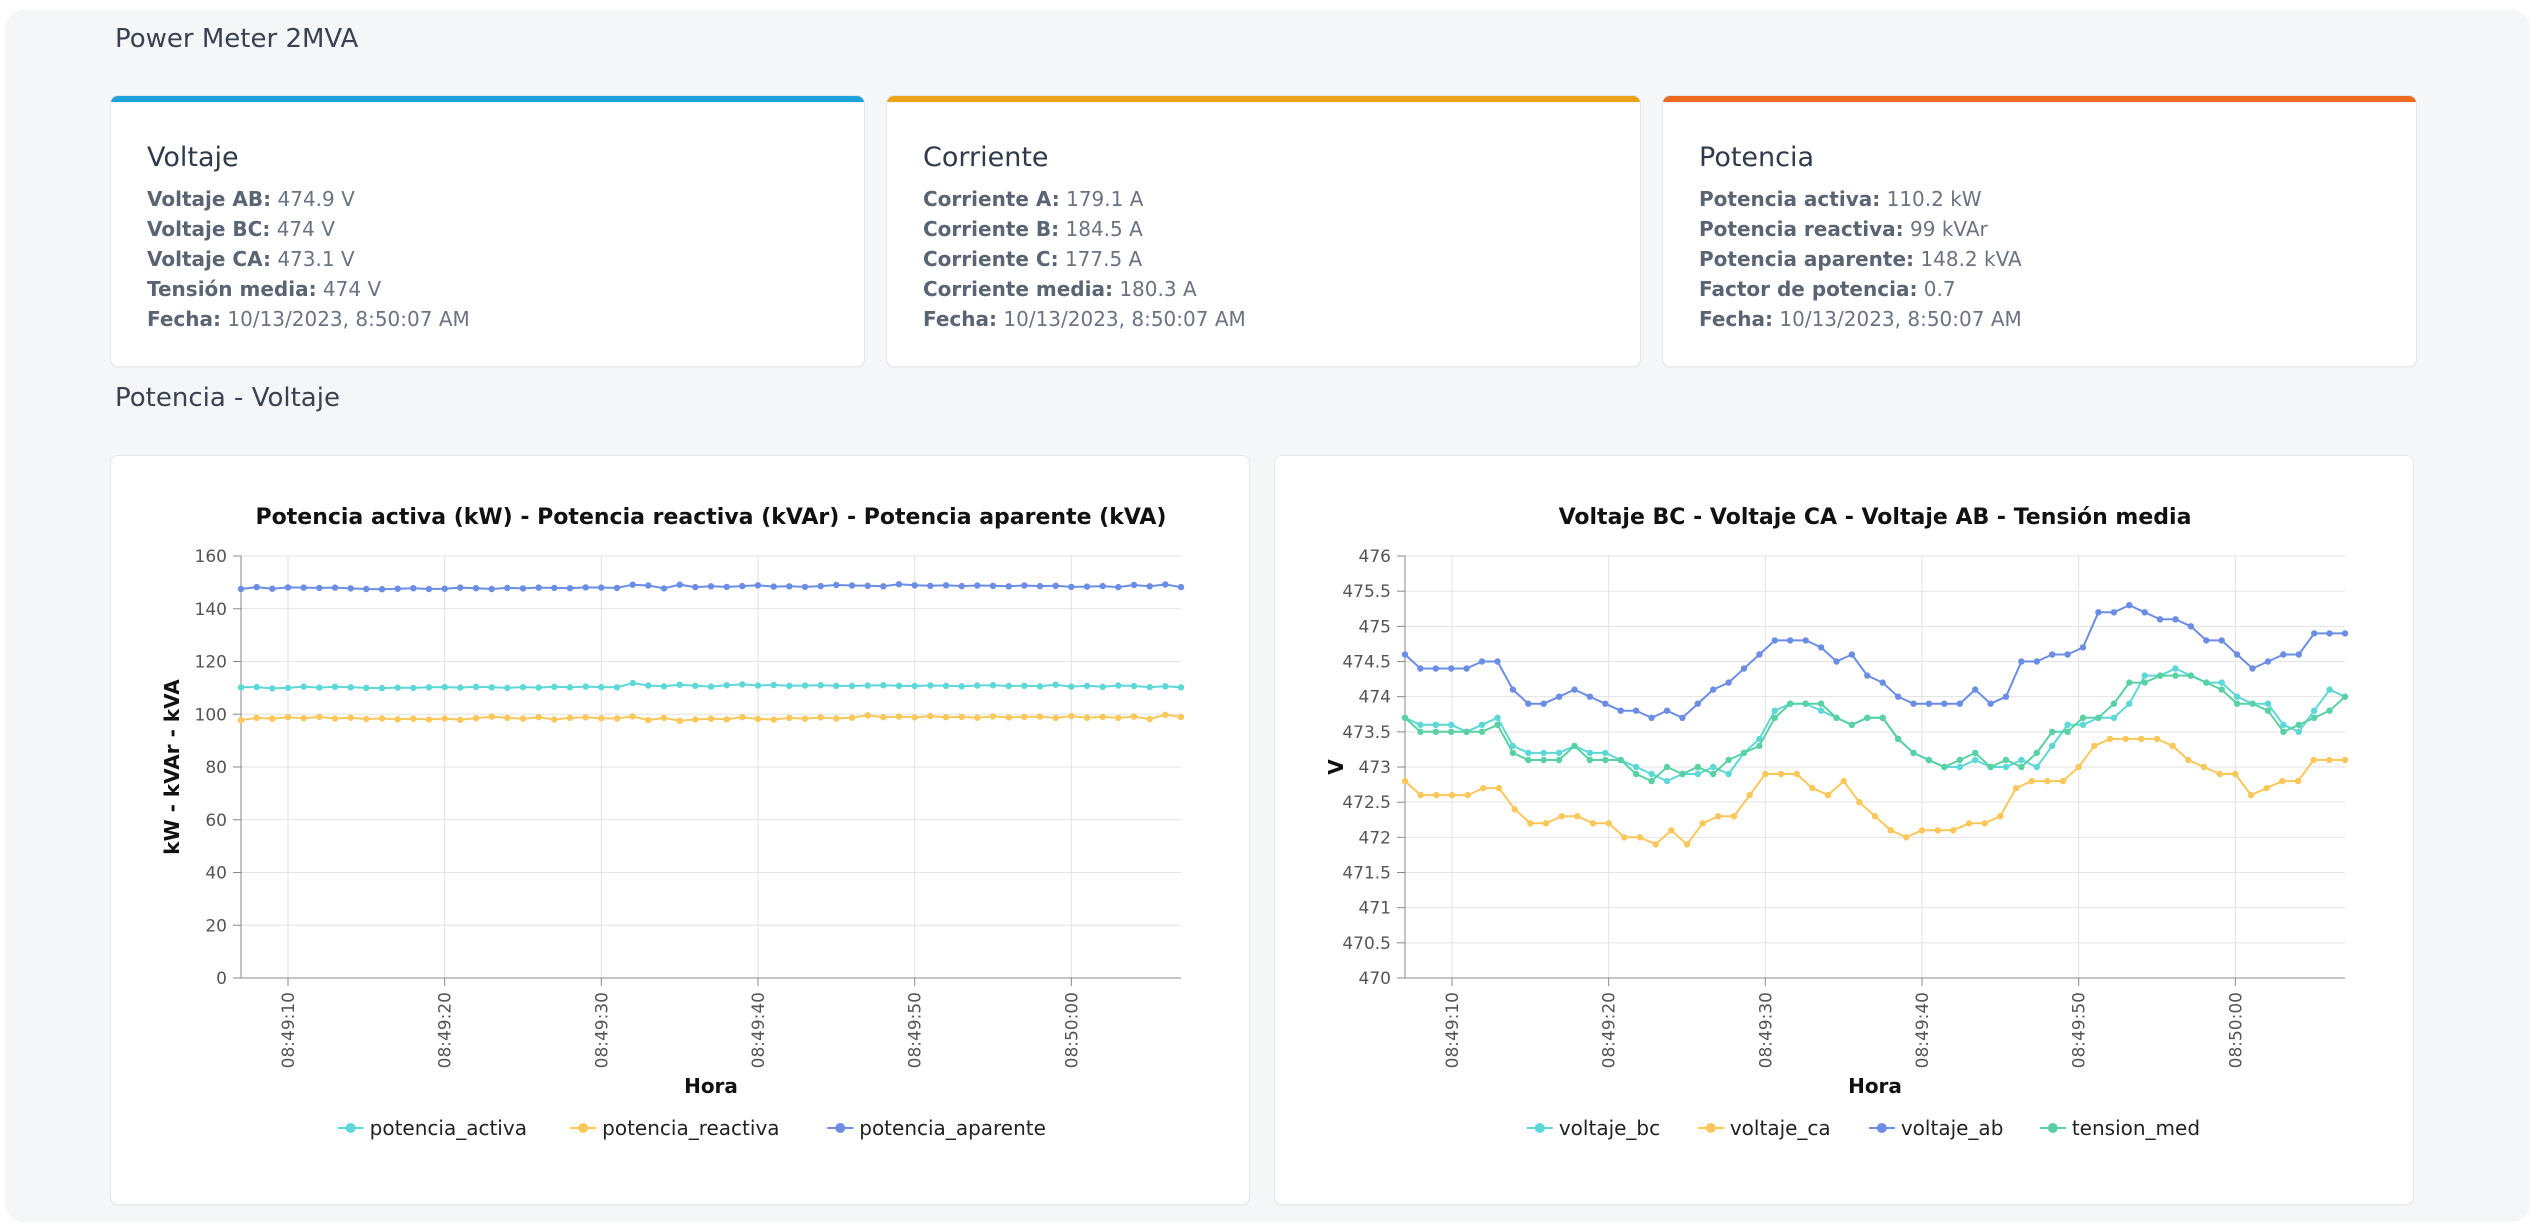  Describe the element at coordinates (1375, 627) in the screenshot. I see `y-tick-label: 475` at that location.